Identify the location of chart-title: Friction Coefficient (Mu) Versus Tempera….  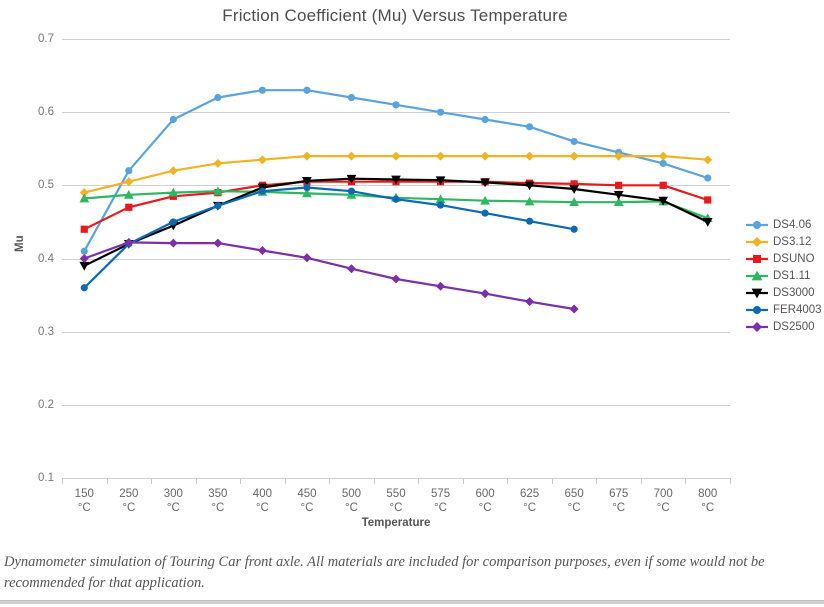
(395, 15).